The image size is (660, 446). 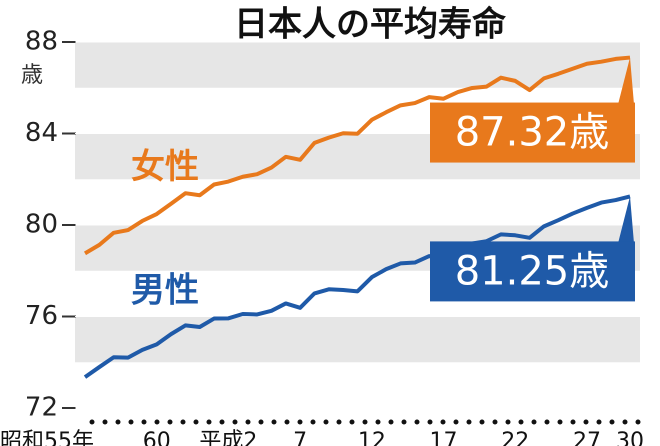 I want to click on x-tick-label: 12, so click(x=372, y=437).